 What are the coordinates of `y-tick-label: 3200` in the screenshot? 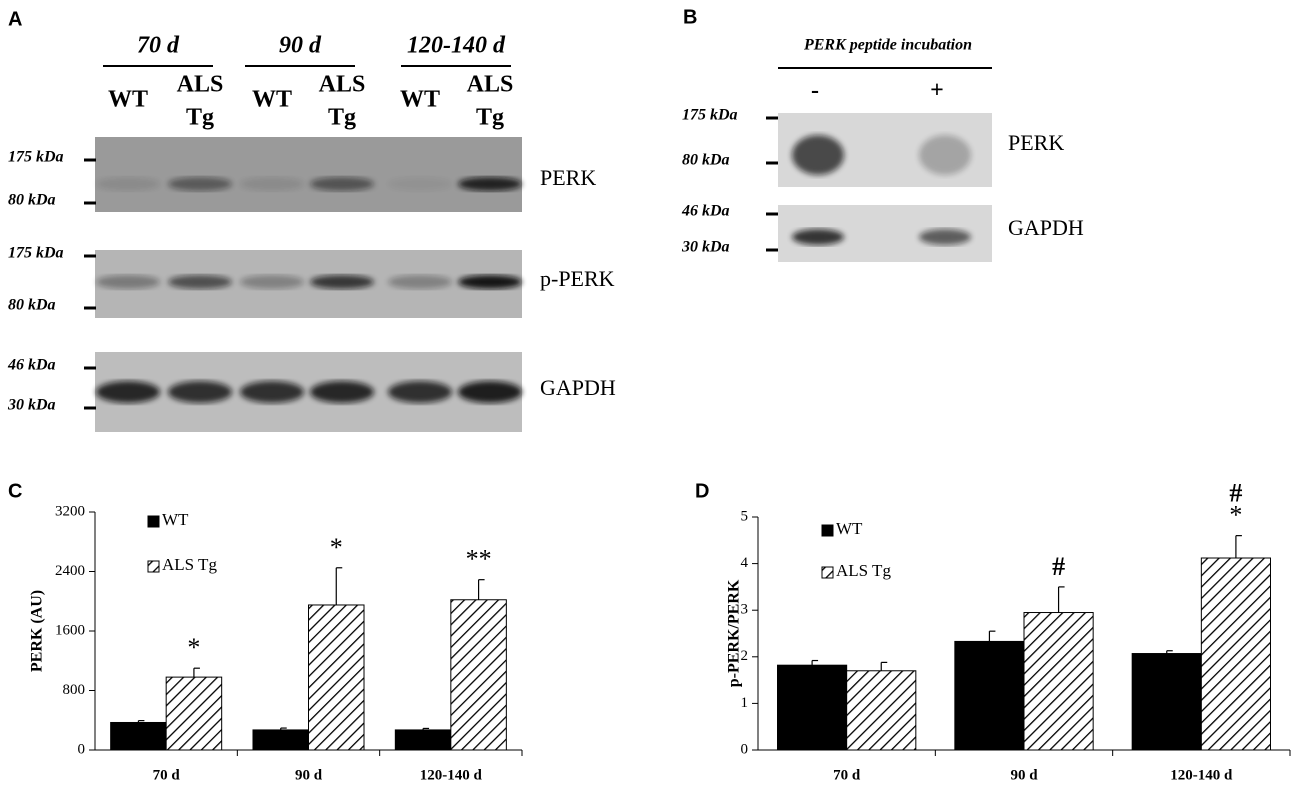 It's located at (70, 511).